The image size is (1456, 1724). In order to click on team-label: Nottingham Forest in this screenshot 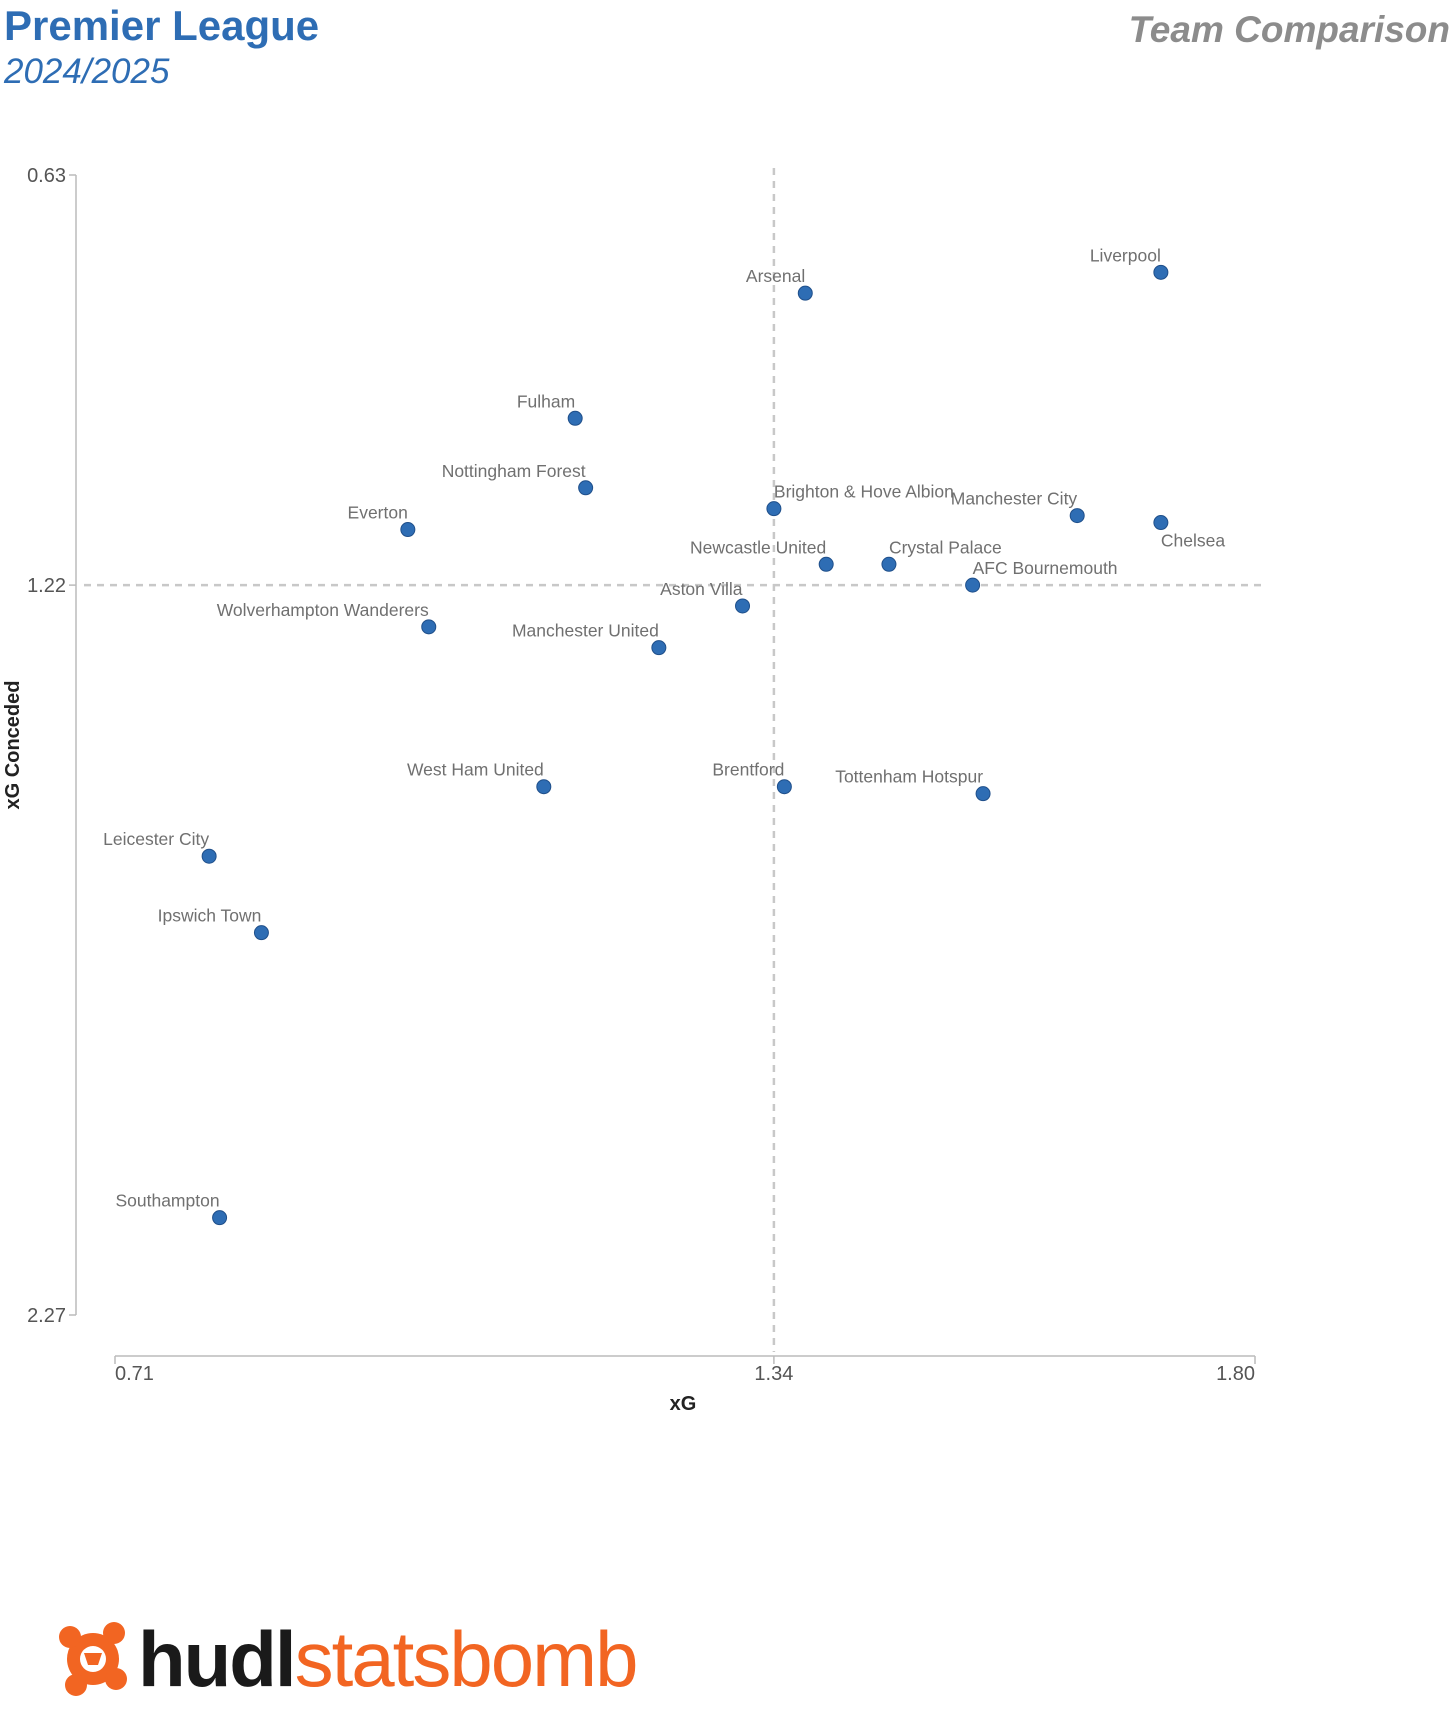, I will do `click(514, 471)`.